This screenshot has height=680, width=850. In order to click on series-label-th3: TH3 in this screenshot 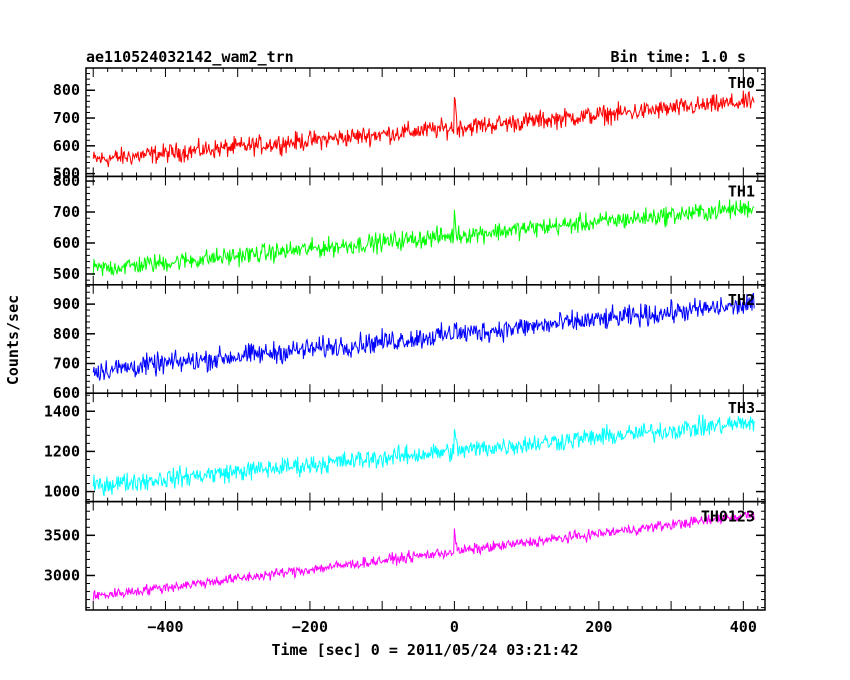, I will do `click(741, 408)`.